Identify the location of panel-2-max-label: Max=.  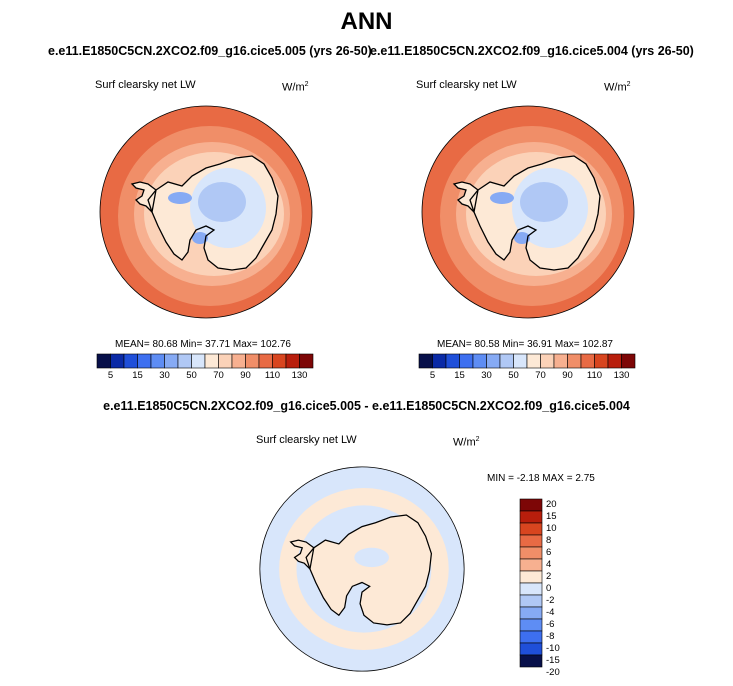
(567, 344).